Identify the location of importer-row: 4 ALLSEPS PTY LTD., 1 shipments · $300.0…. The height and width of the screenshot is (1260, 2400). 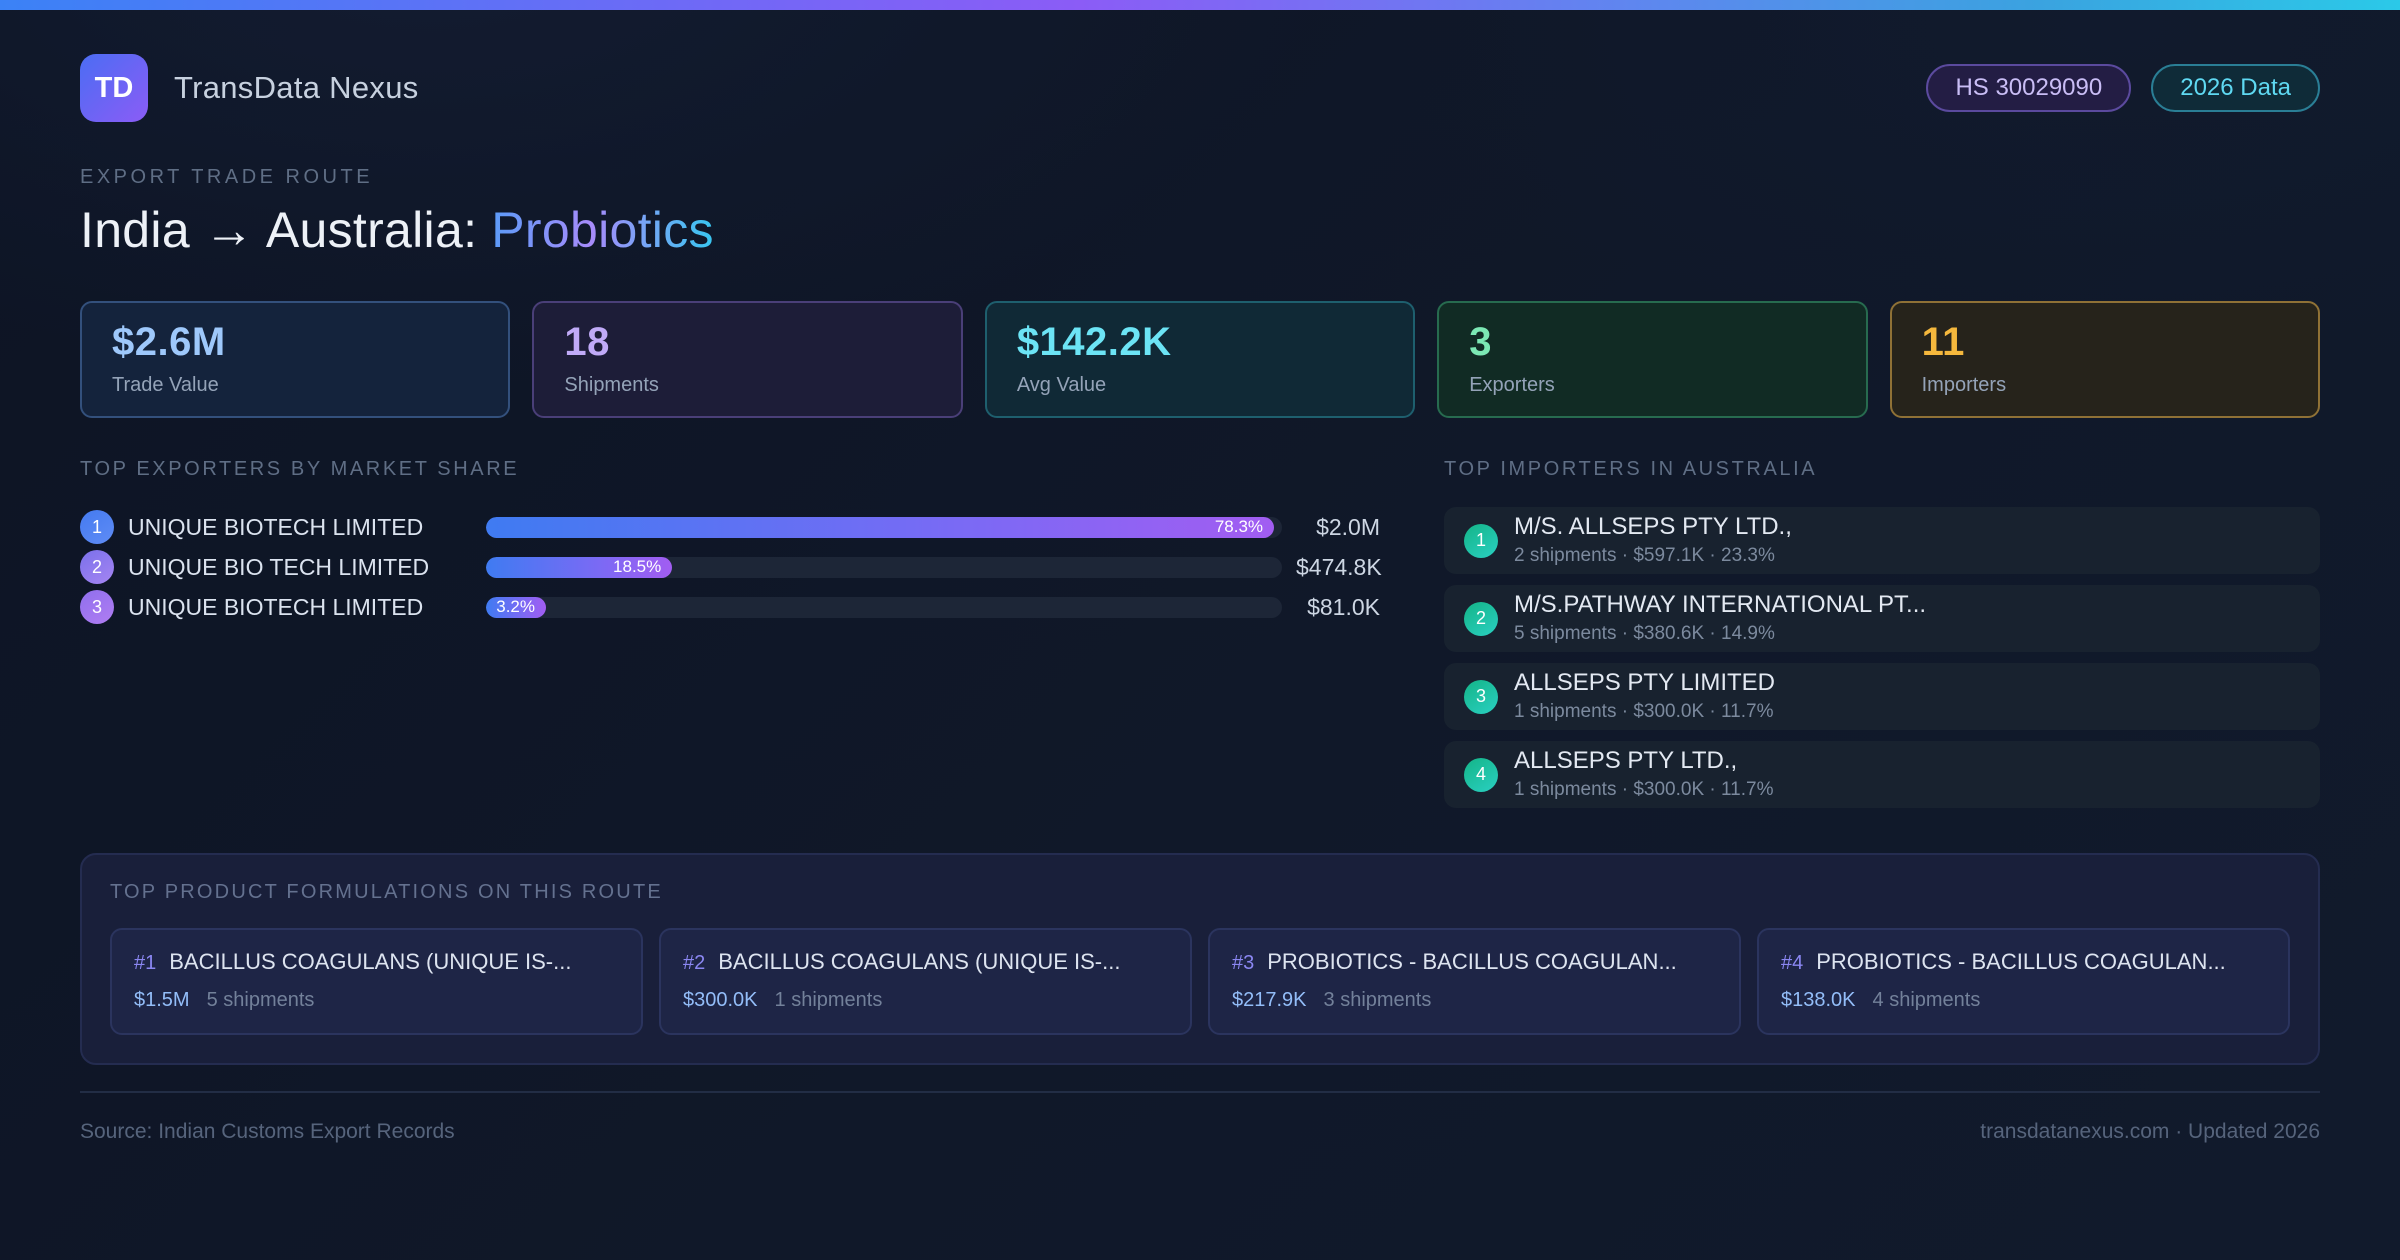
(1882, 774).